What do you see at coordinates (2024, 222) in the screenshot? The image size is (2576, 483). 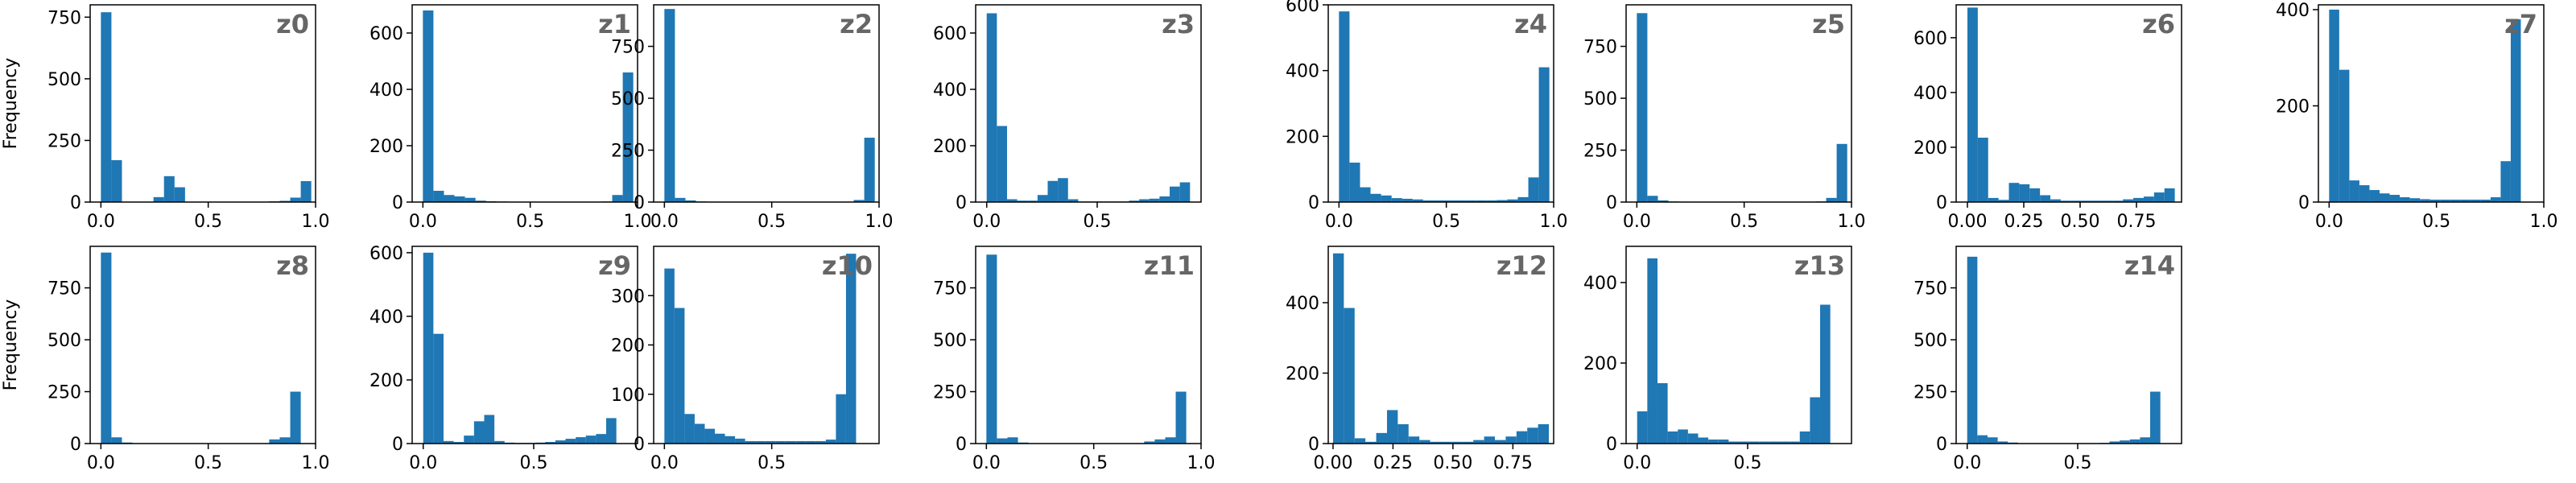 I see `x-tick-label: 0.25` at bounding box center [2024, 222].